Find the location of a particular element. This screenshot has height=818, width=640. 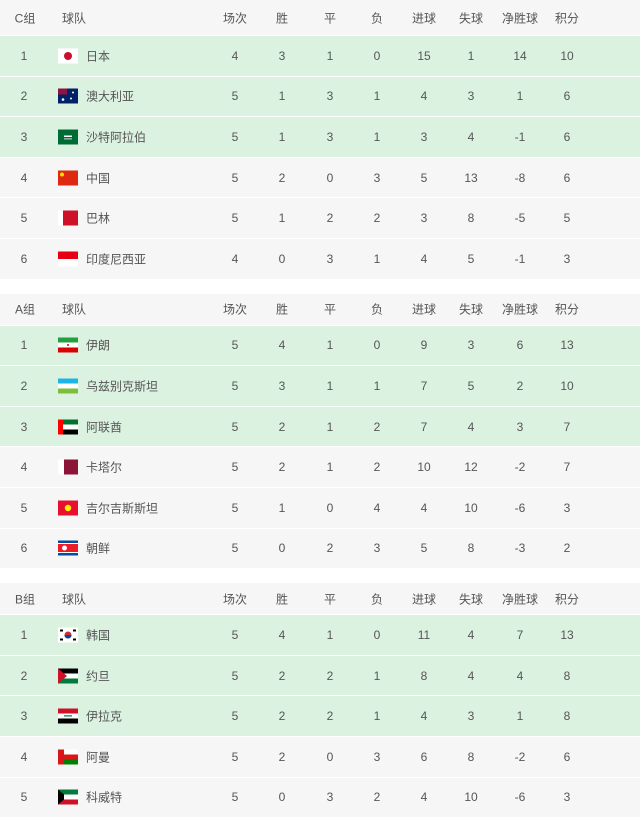

stat-gf: 7 is located at coordinates (424, 427).